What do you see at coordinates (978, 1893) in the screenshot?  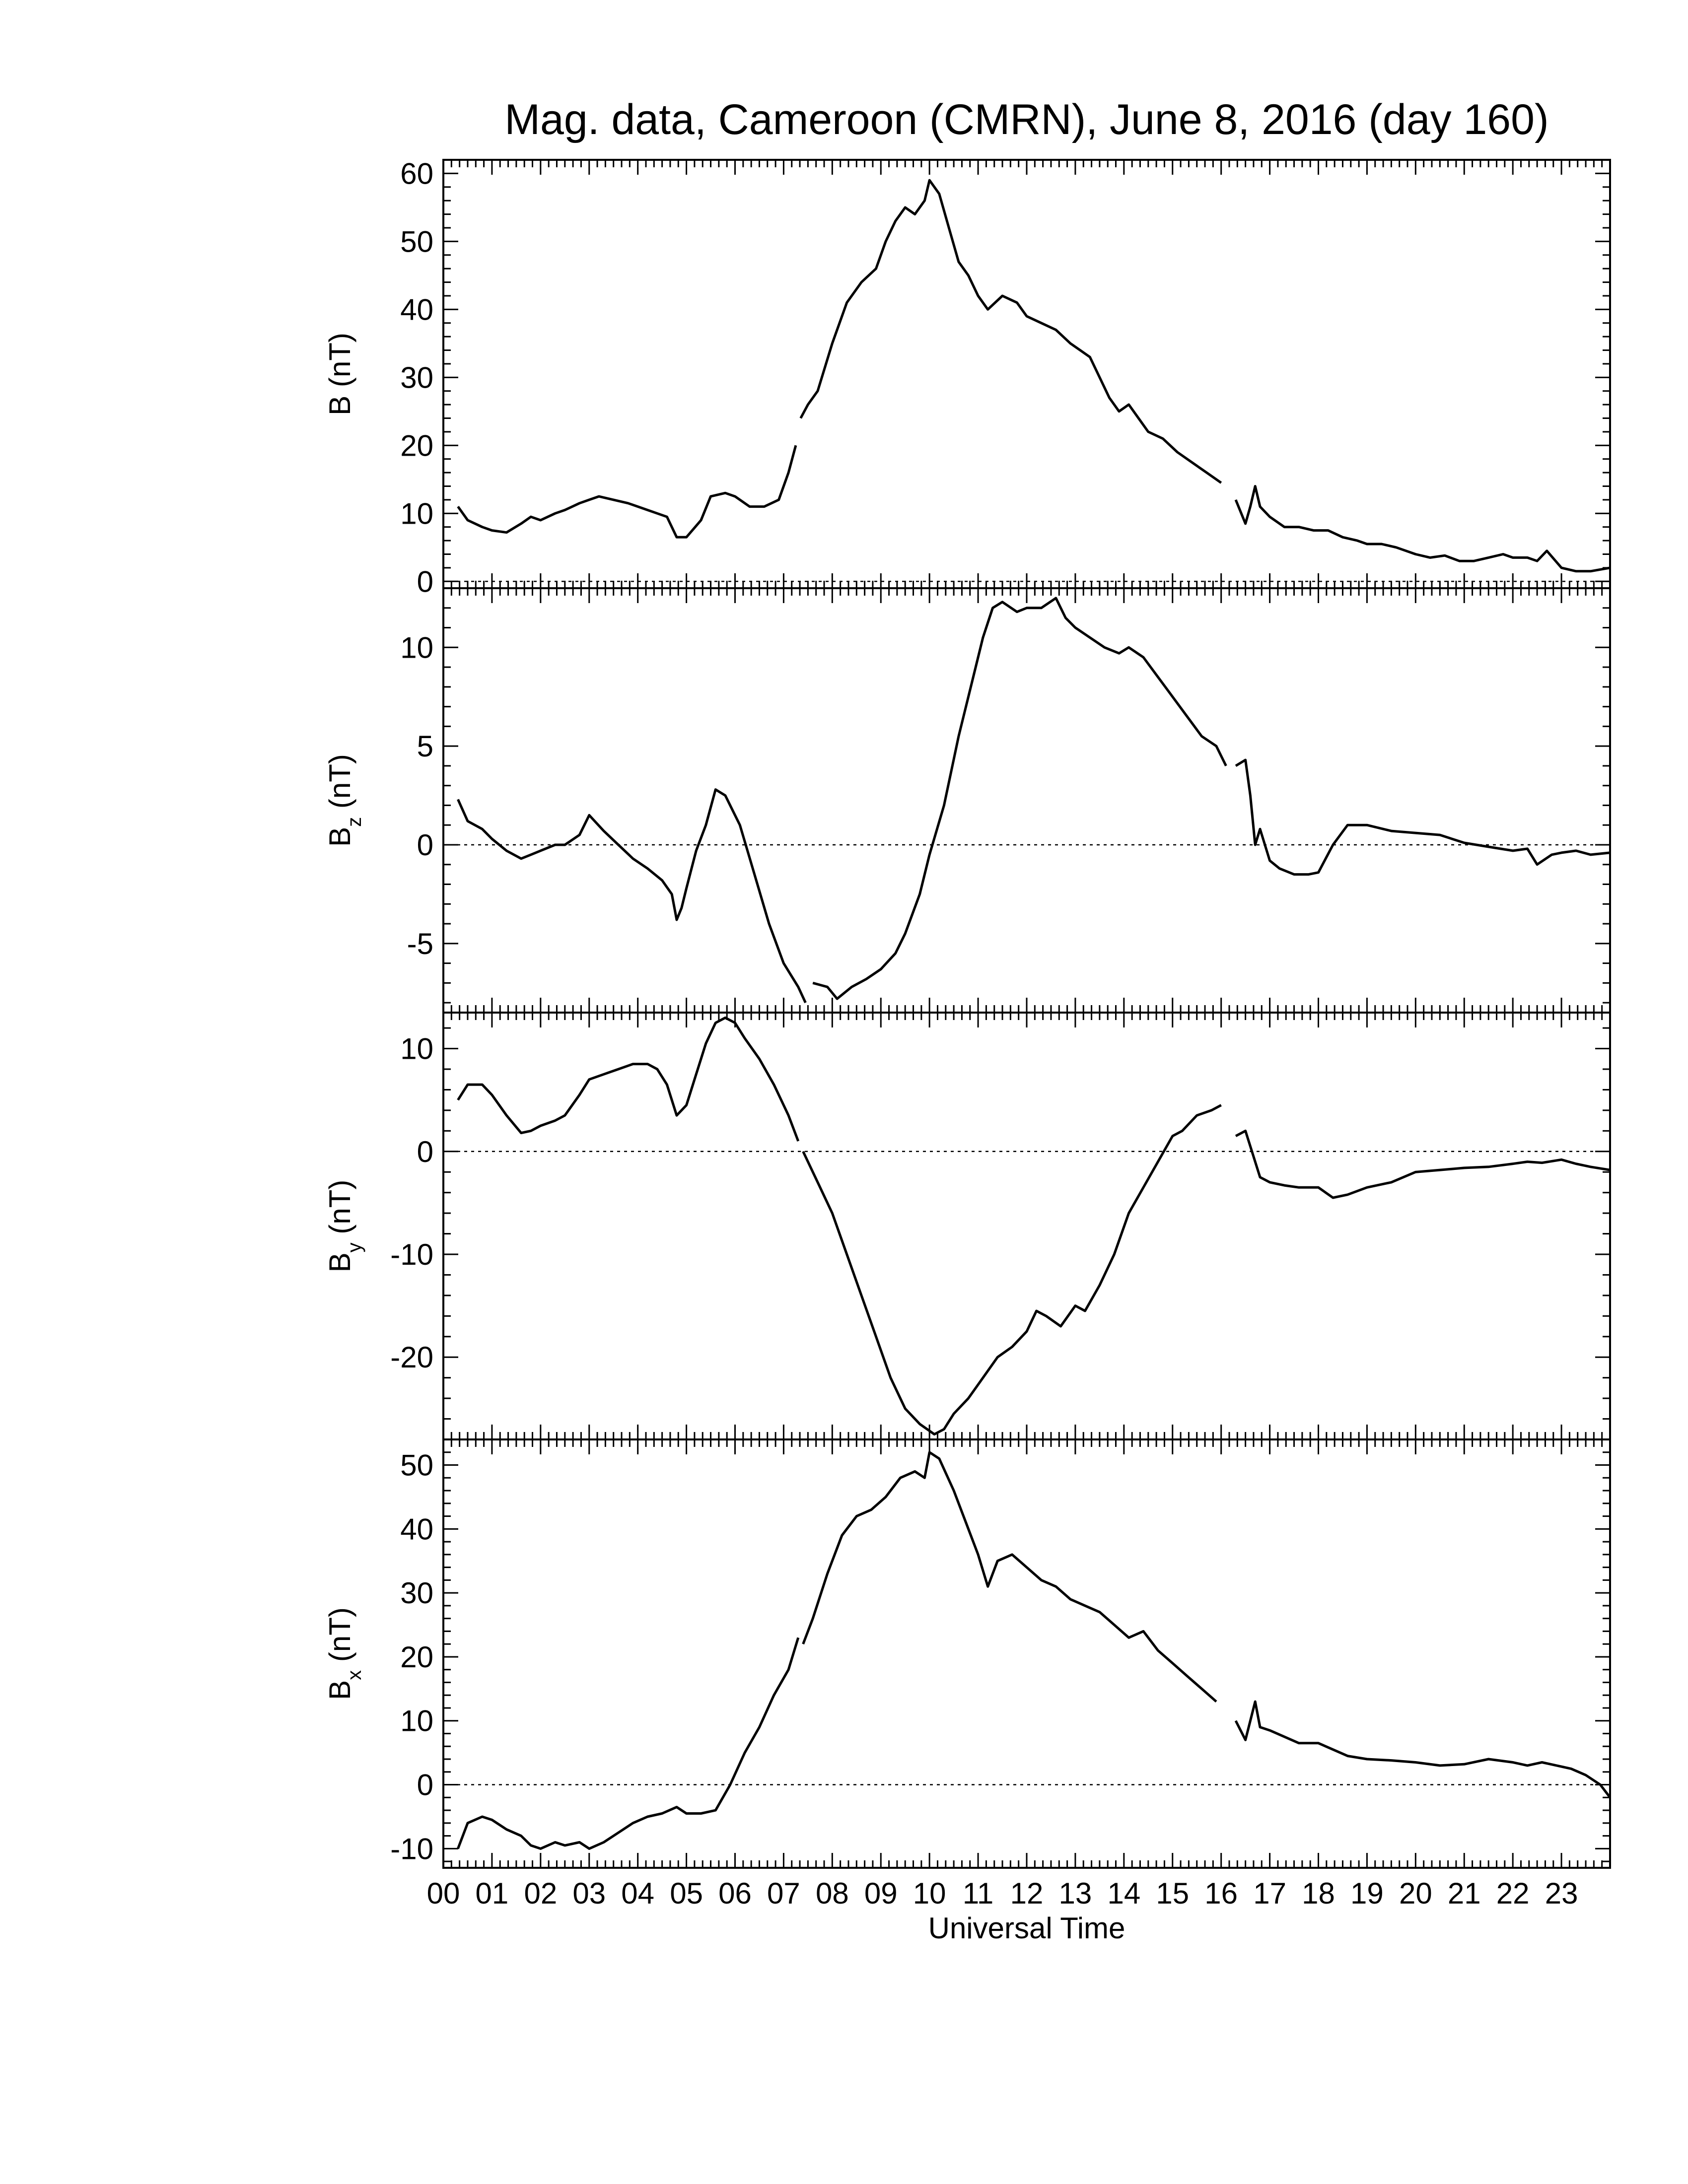 I see `x-tick-label: 11` at bounding box center [978, 1893].